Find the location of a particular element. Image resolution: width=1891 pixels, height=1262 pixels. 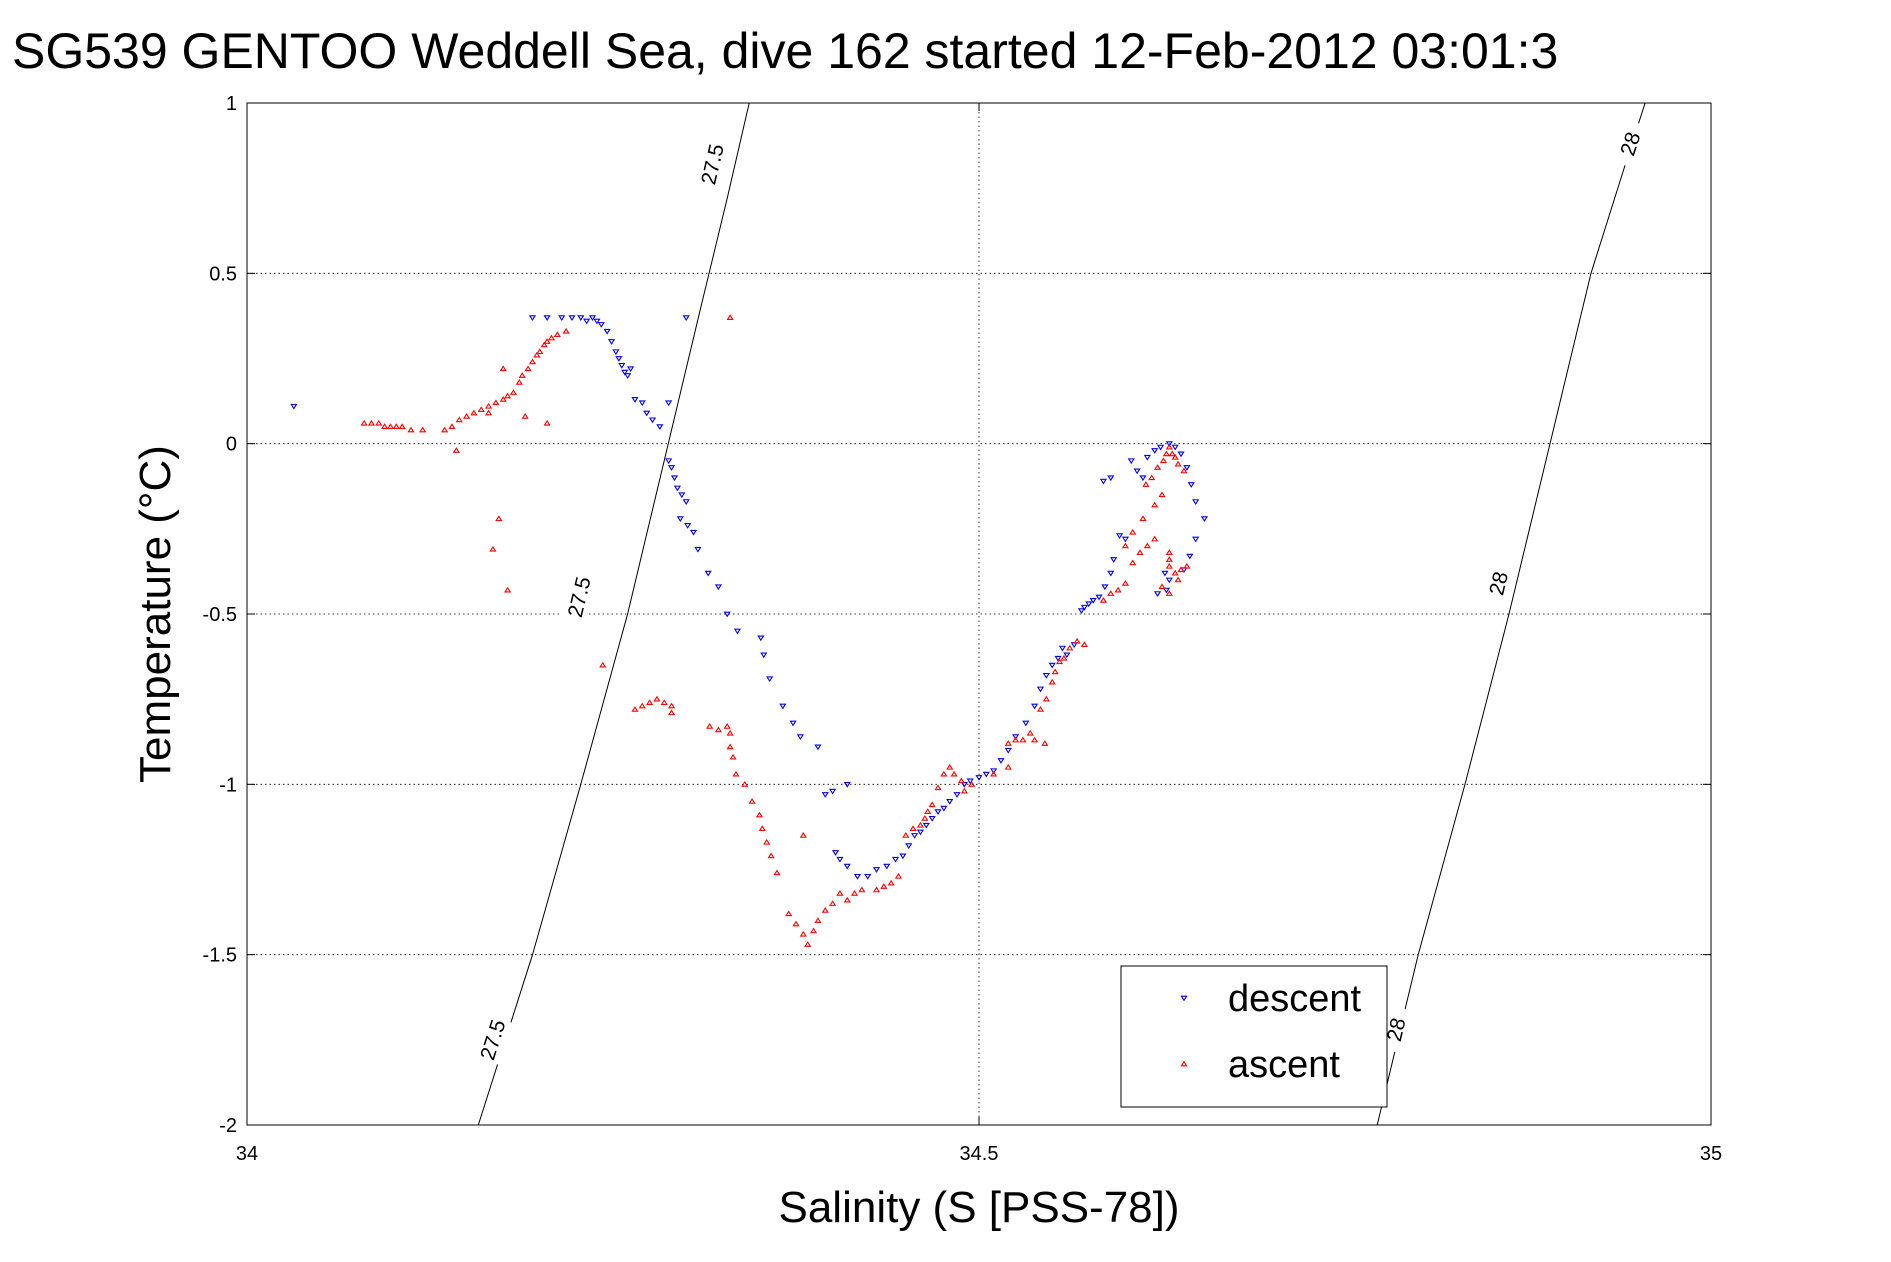

y-tick-label: -2 is located at coordinates (228, 1126).